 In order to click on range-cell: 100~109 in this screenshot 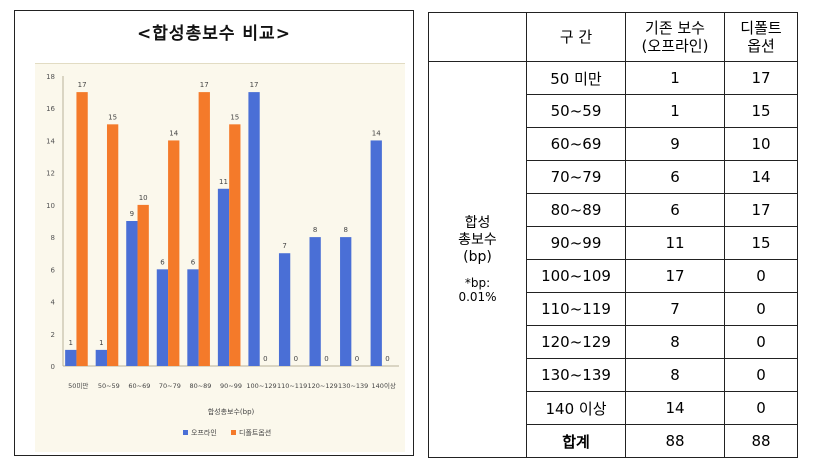, I will do `click(576, 276)`.